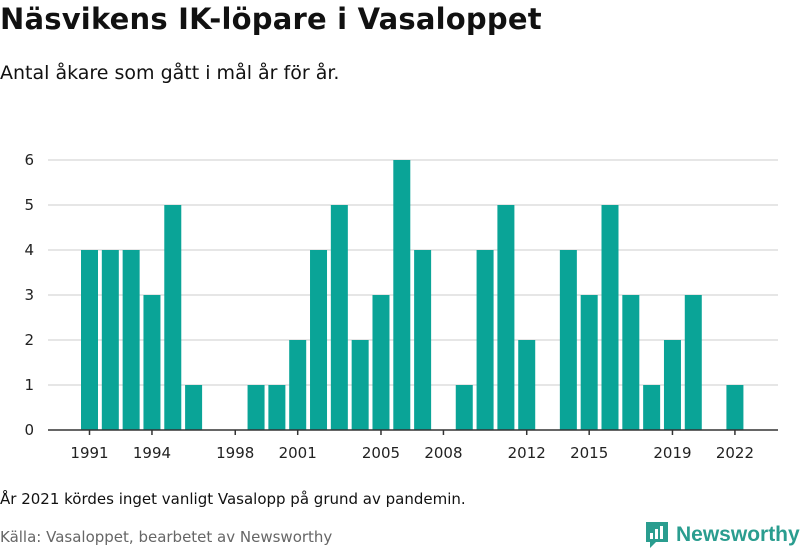 The image size is (800, 551). I want to click on y-tick-label: 0, so click(29, 430).